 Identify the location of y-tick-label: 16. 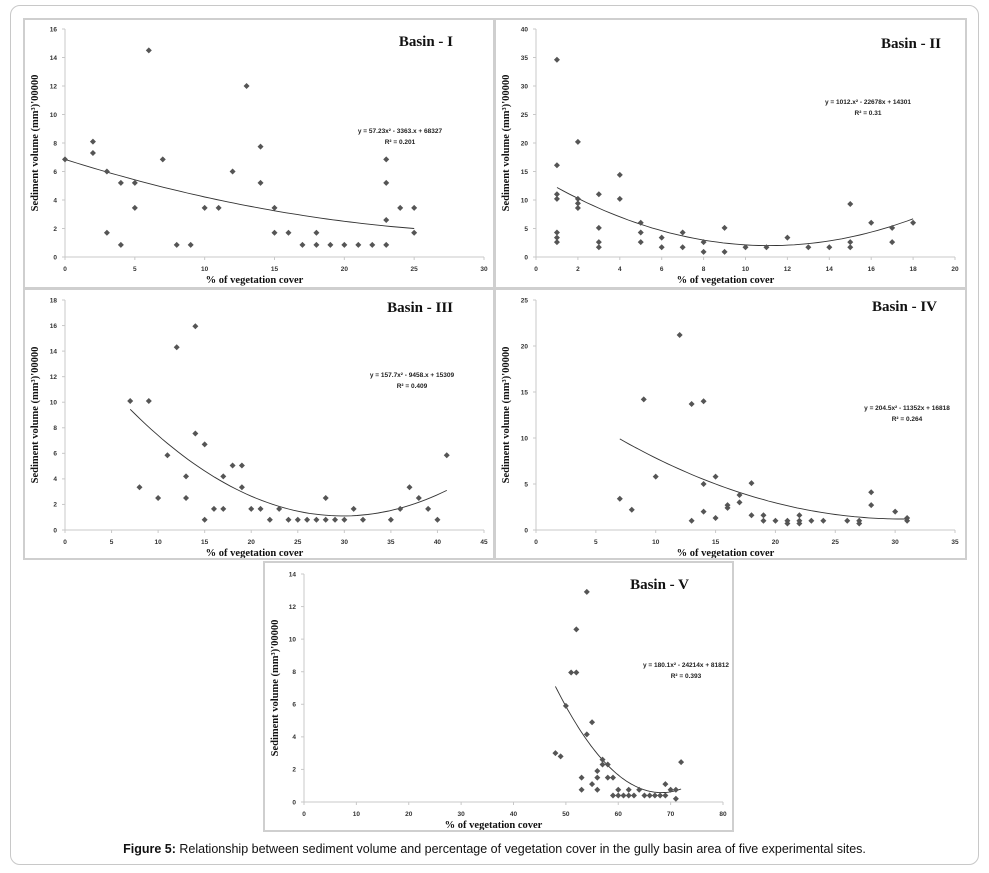
(54, 326).